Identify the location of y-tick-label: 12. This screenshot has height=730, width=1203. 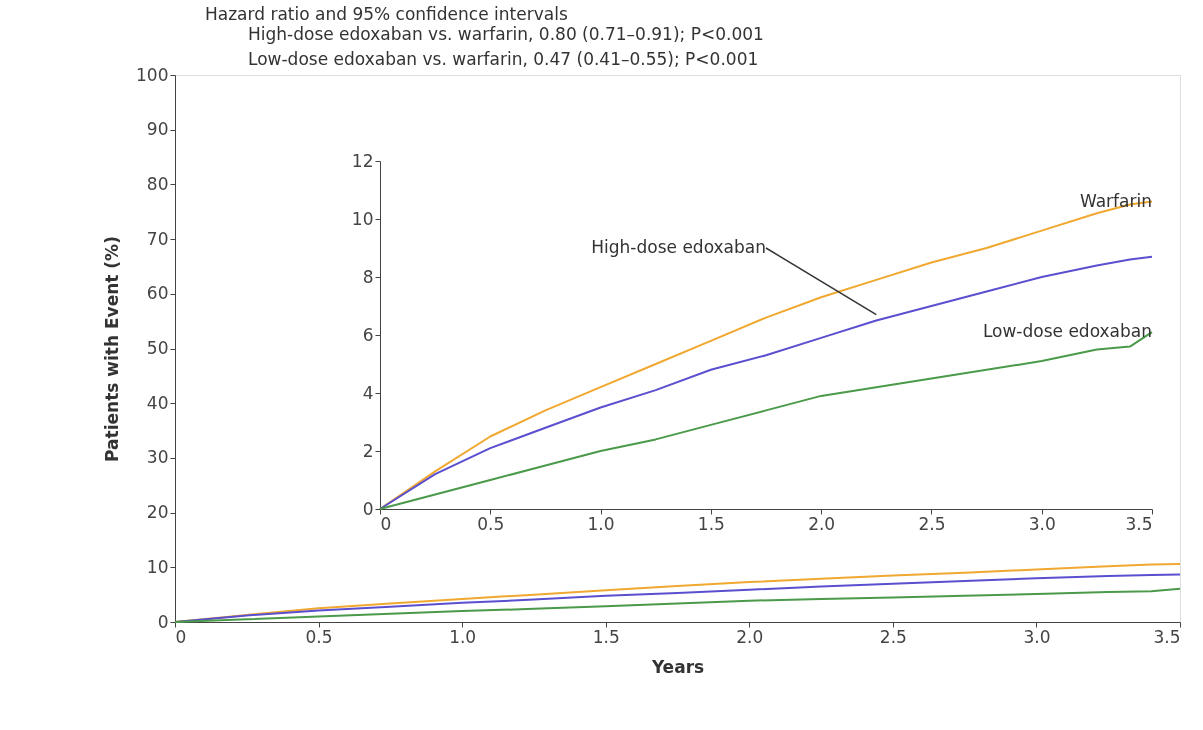
(362, 160).